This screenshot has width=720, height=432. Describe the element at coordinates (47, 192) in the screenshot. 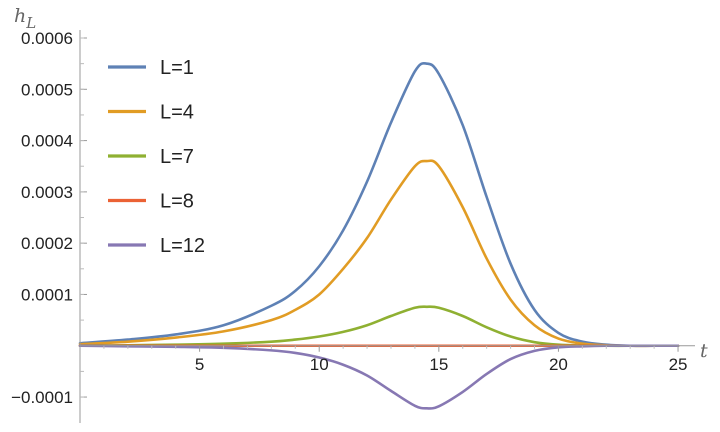

I see `y-tick-label: 0.0003` at that location.